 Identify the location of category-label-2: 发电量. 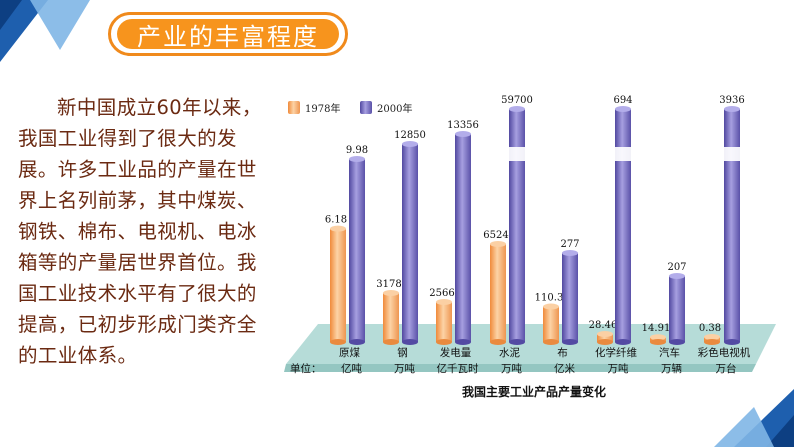
(456, 352).